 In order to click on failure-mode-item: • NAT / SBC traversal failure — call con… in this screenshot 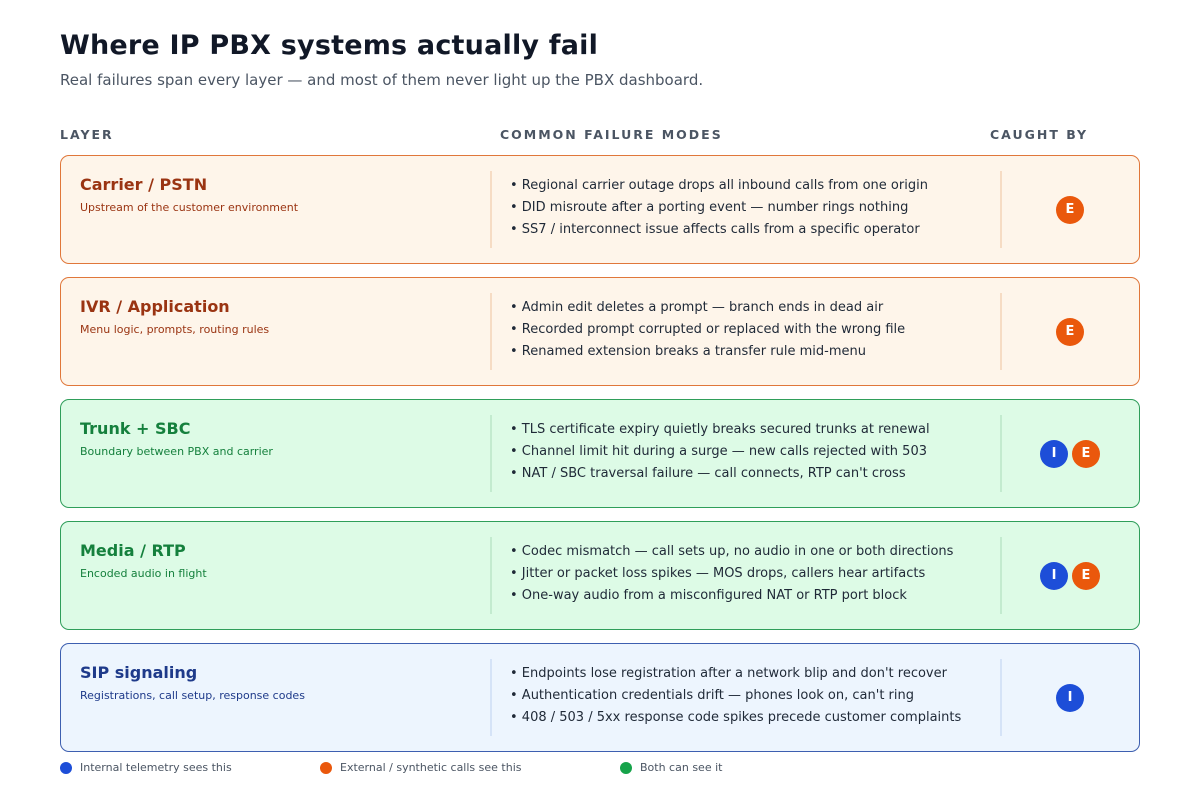, I will do `click(708, 473)`.